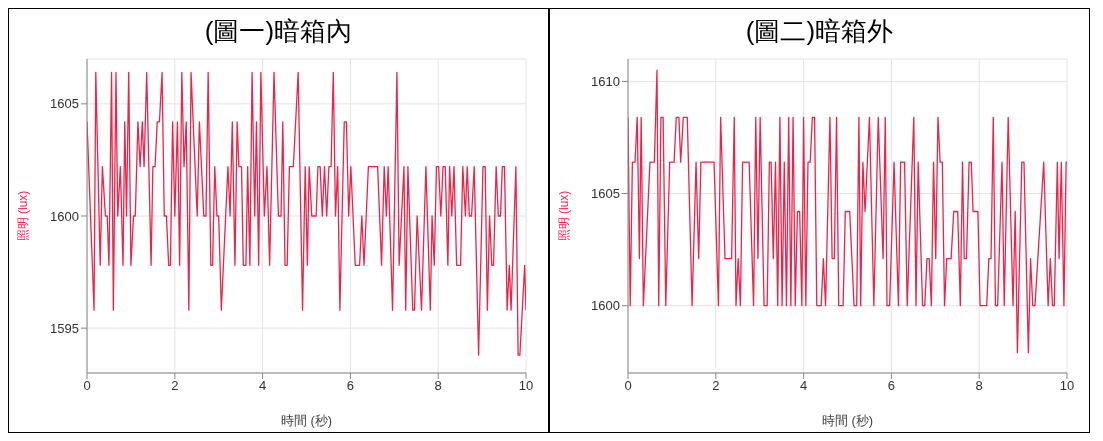  I want to click on chart-title: (圖一)暗箱內, so click(278, 31).